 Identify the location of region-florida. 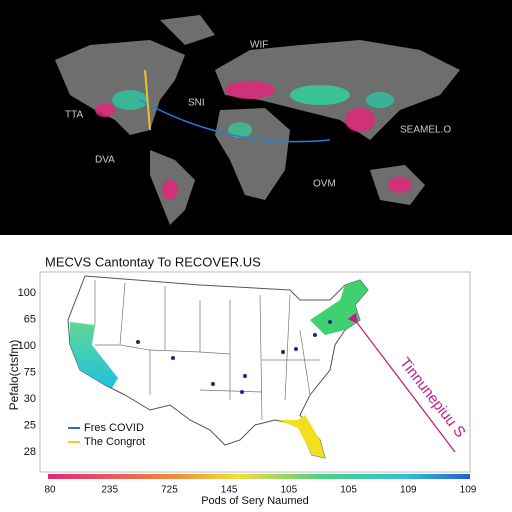
(301, 436).